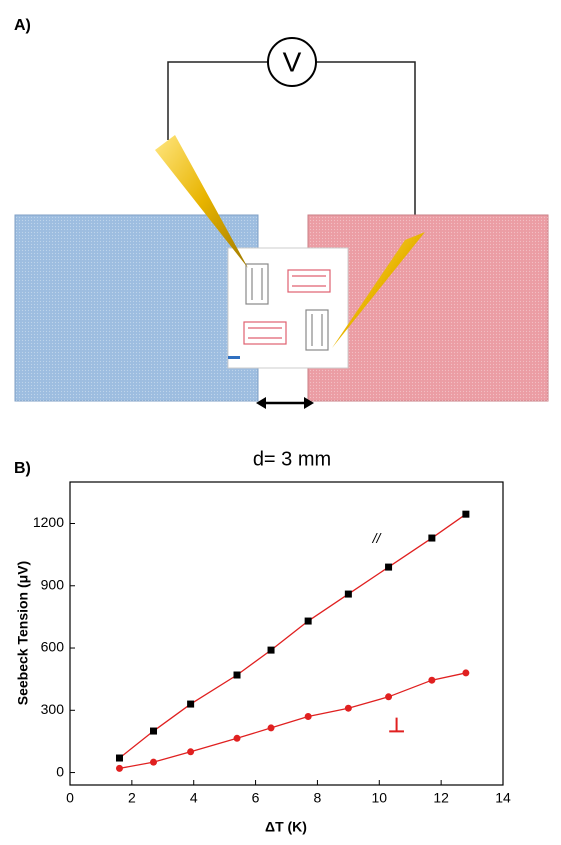  I want to click on x-tick-label: 12, so click(441, 798).